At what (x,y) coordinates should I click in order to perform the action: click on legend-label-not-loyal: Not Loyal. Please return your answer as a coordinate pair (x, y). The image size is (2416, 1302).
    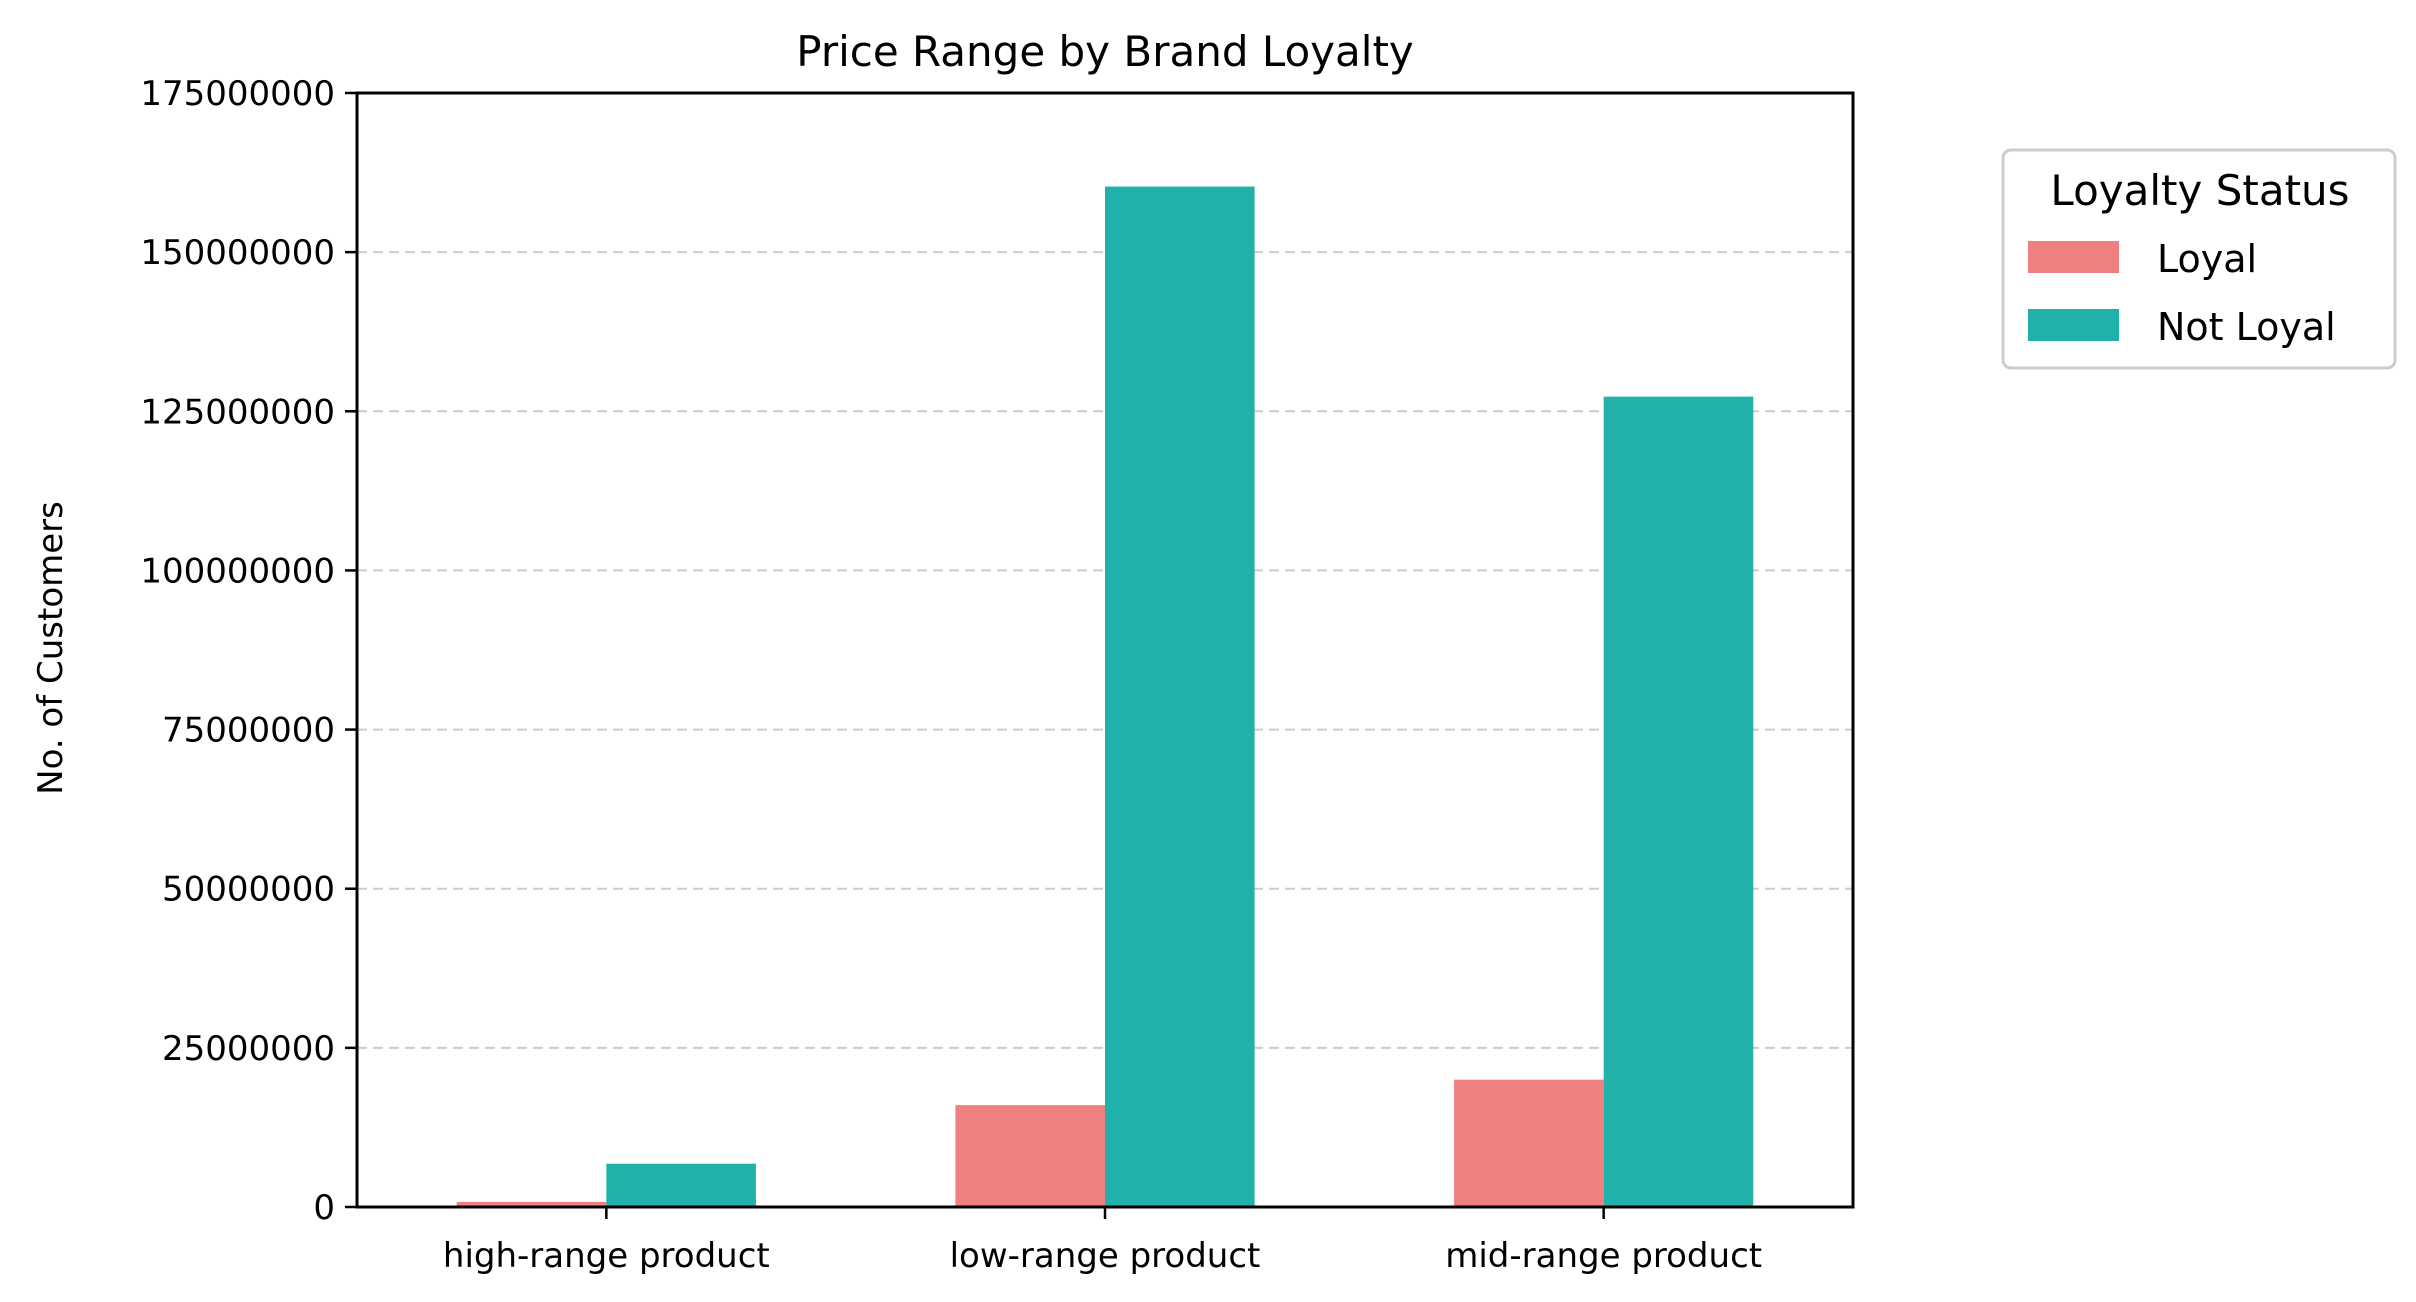
    Looking at the image, I should click on (2246, 327).